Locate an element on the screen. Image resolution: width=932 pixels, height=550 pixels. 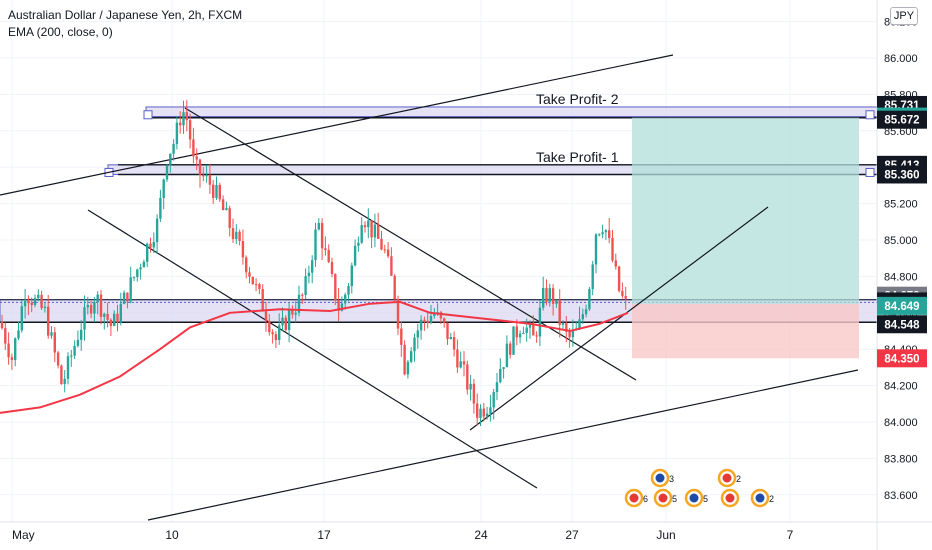
price-badge: 84.649 is located at coordinates (902, 305).